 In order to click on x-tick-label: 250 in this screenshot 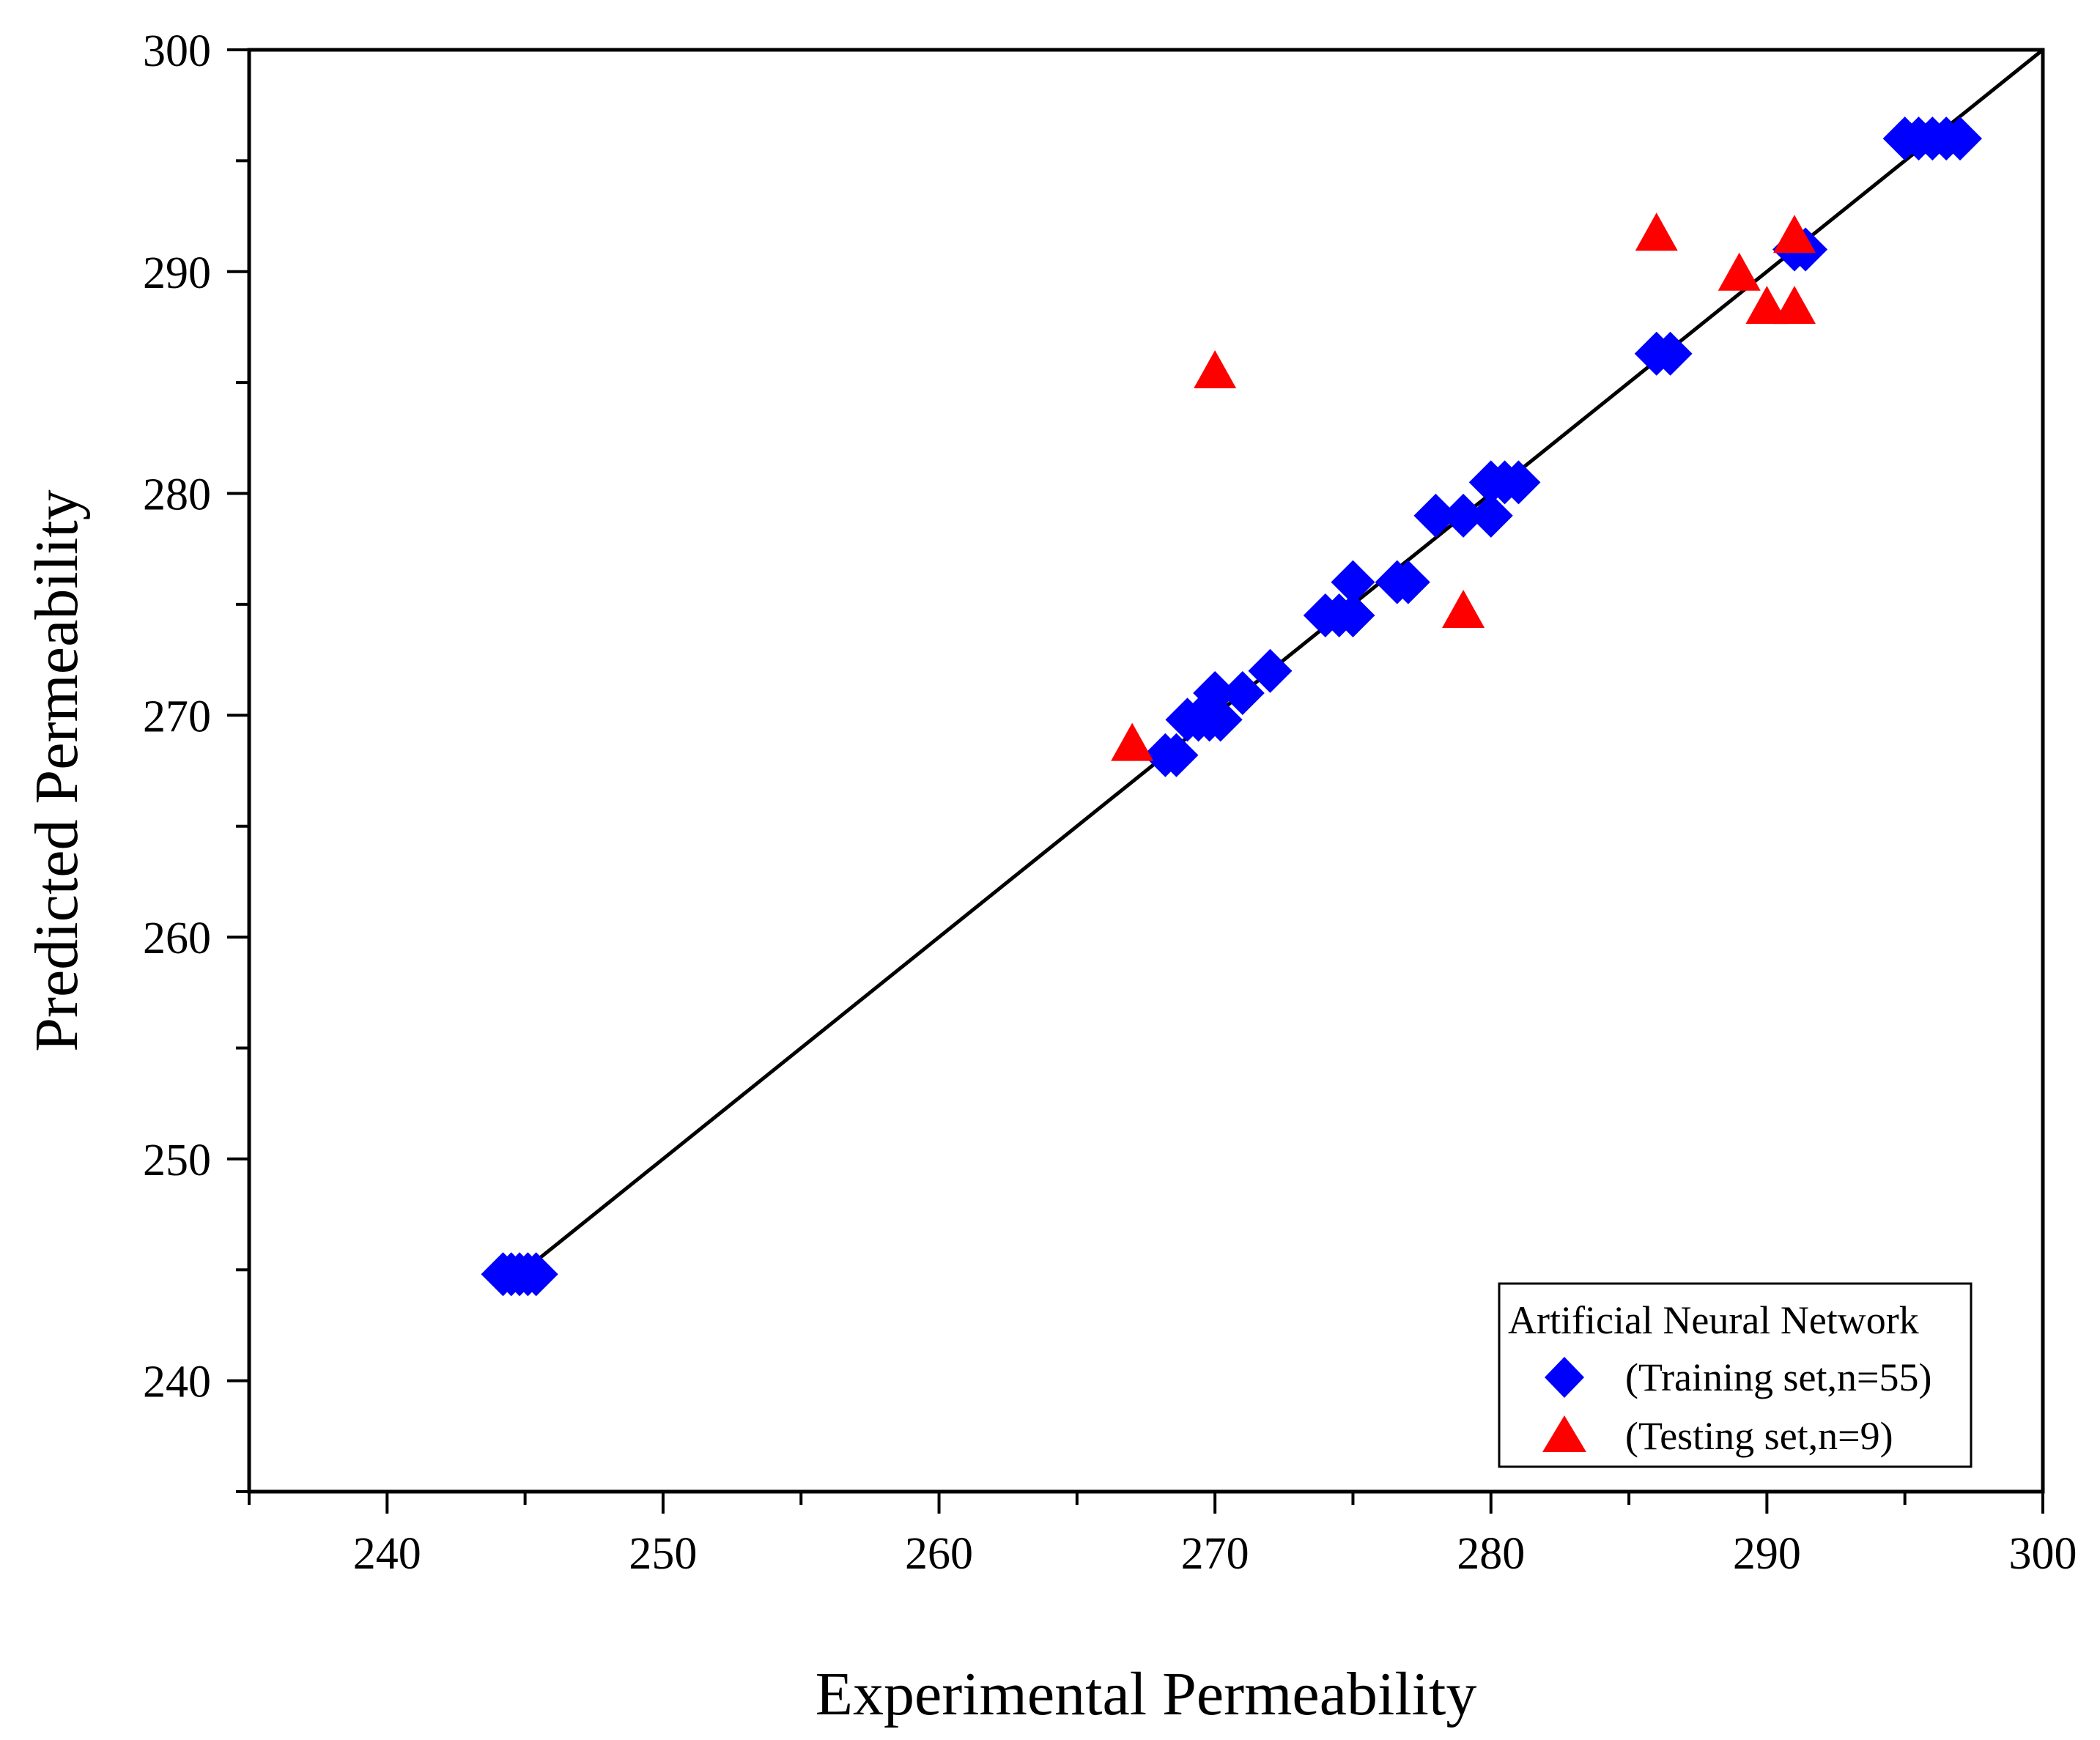, I will do `click(663, 1554)`.